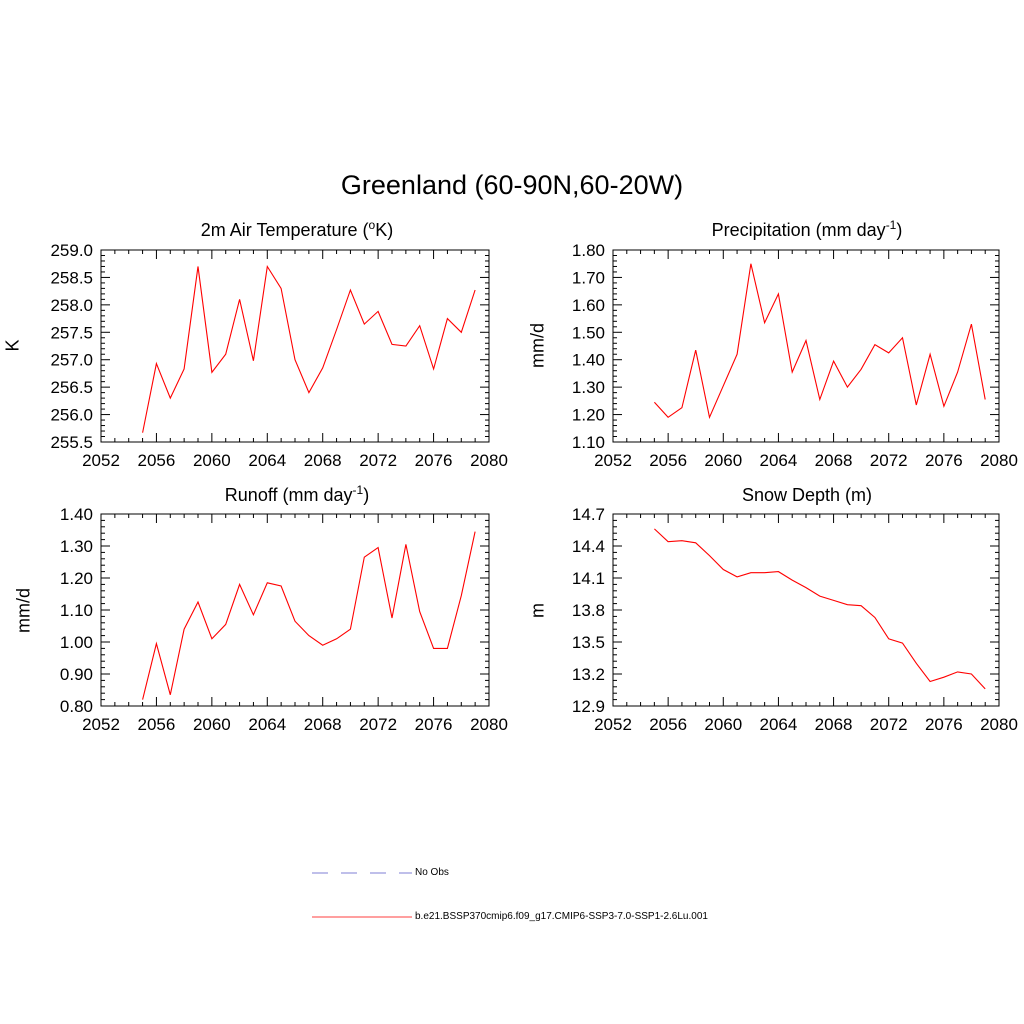 This screenshot has width=1024, height=1024. What do you see at coordinates (71, 277) in the screenshot?
I see `y-tick-label: 258.5` at bounding box center [71, 277].